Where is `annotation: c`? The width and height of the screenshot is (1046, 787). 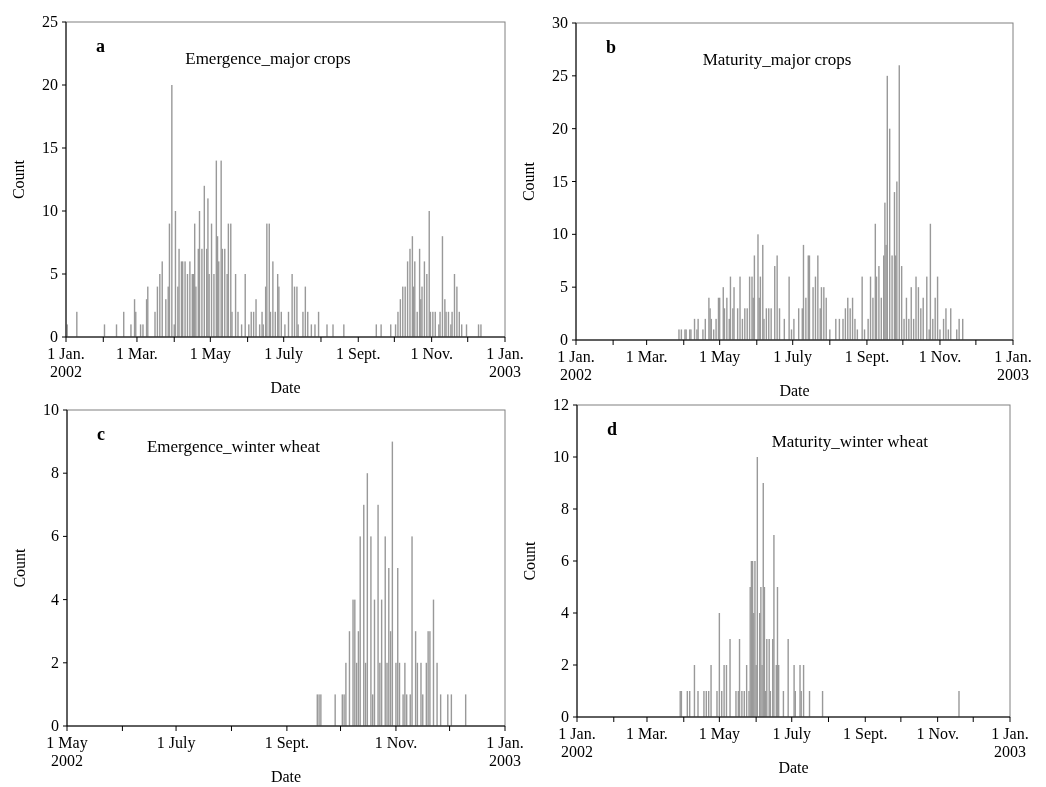
annotation: c is located at coordinates (101, 434).